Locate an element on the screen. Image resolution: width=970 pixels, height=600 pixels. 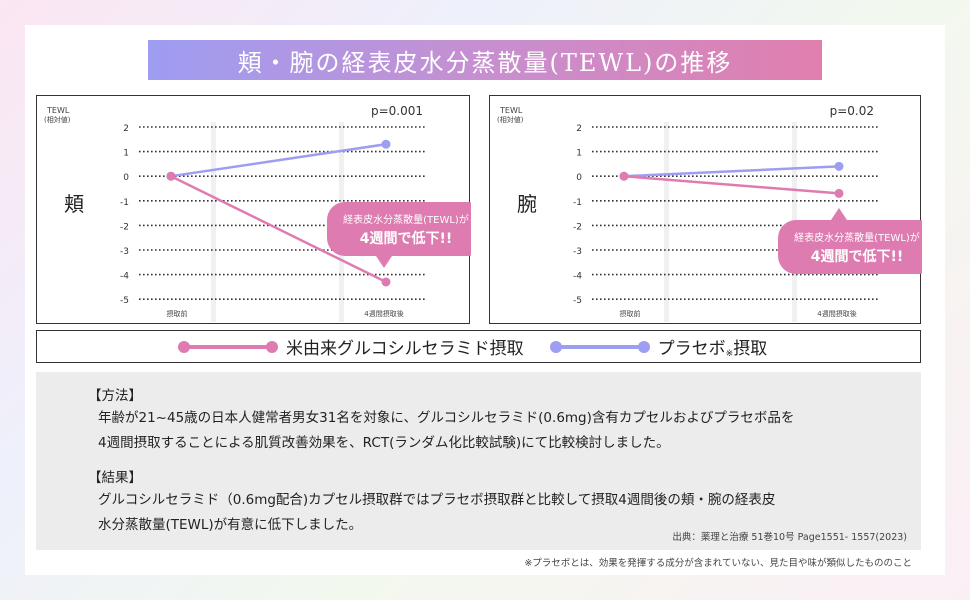
region-label: 頬 is located at coordinates (74, 204).